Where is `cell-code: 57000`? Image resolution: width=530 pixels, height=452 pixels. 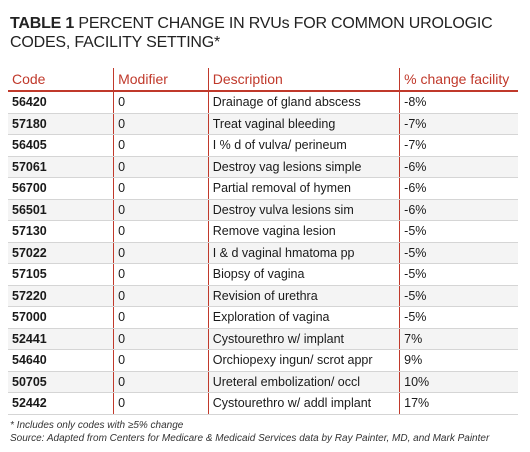
cell-code: 57000 is located at coordinates (61, 317).